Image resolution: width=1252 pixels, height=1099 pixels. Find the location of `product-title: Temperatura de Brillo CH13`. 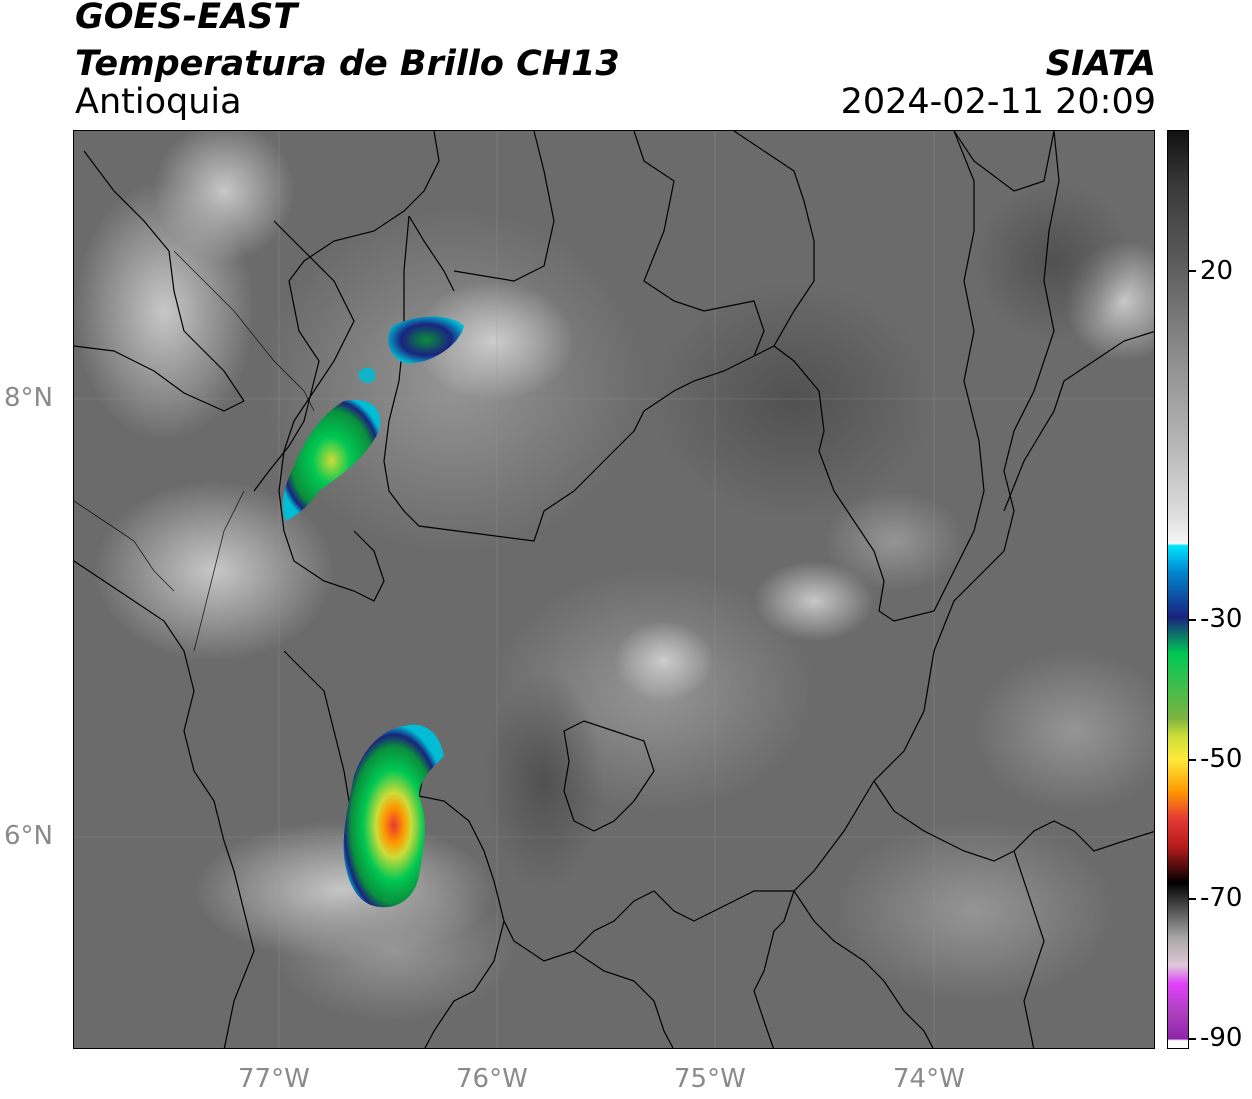

product-title: Temperatura de Brillo CH13 is located at coordinates (347, 64).